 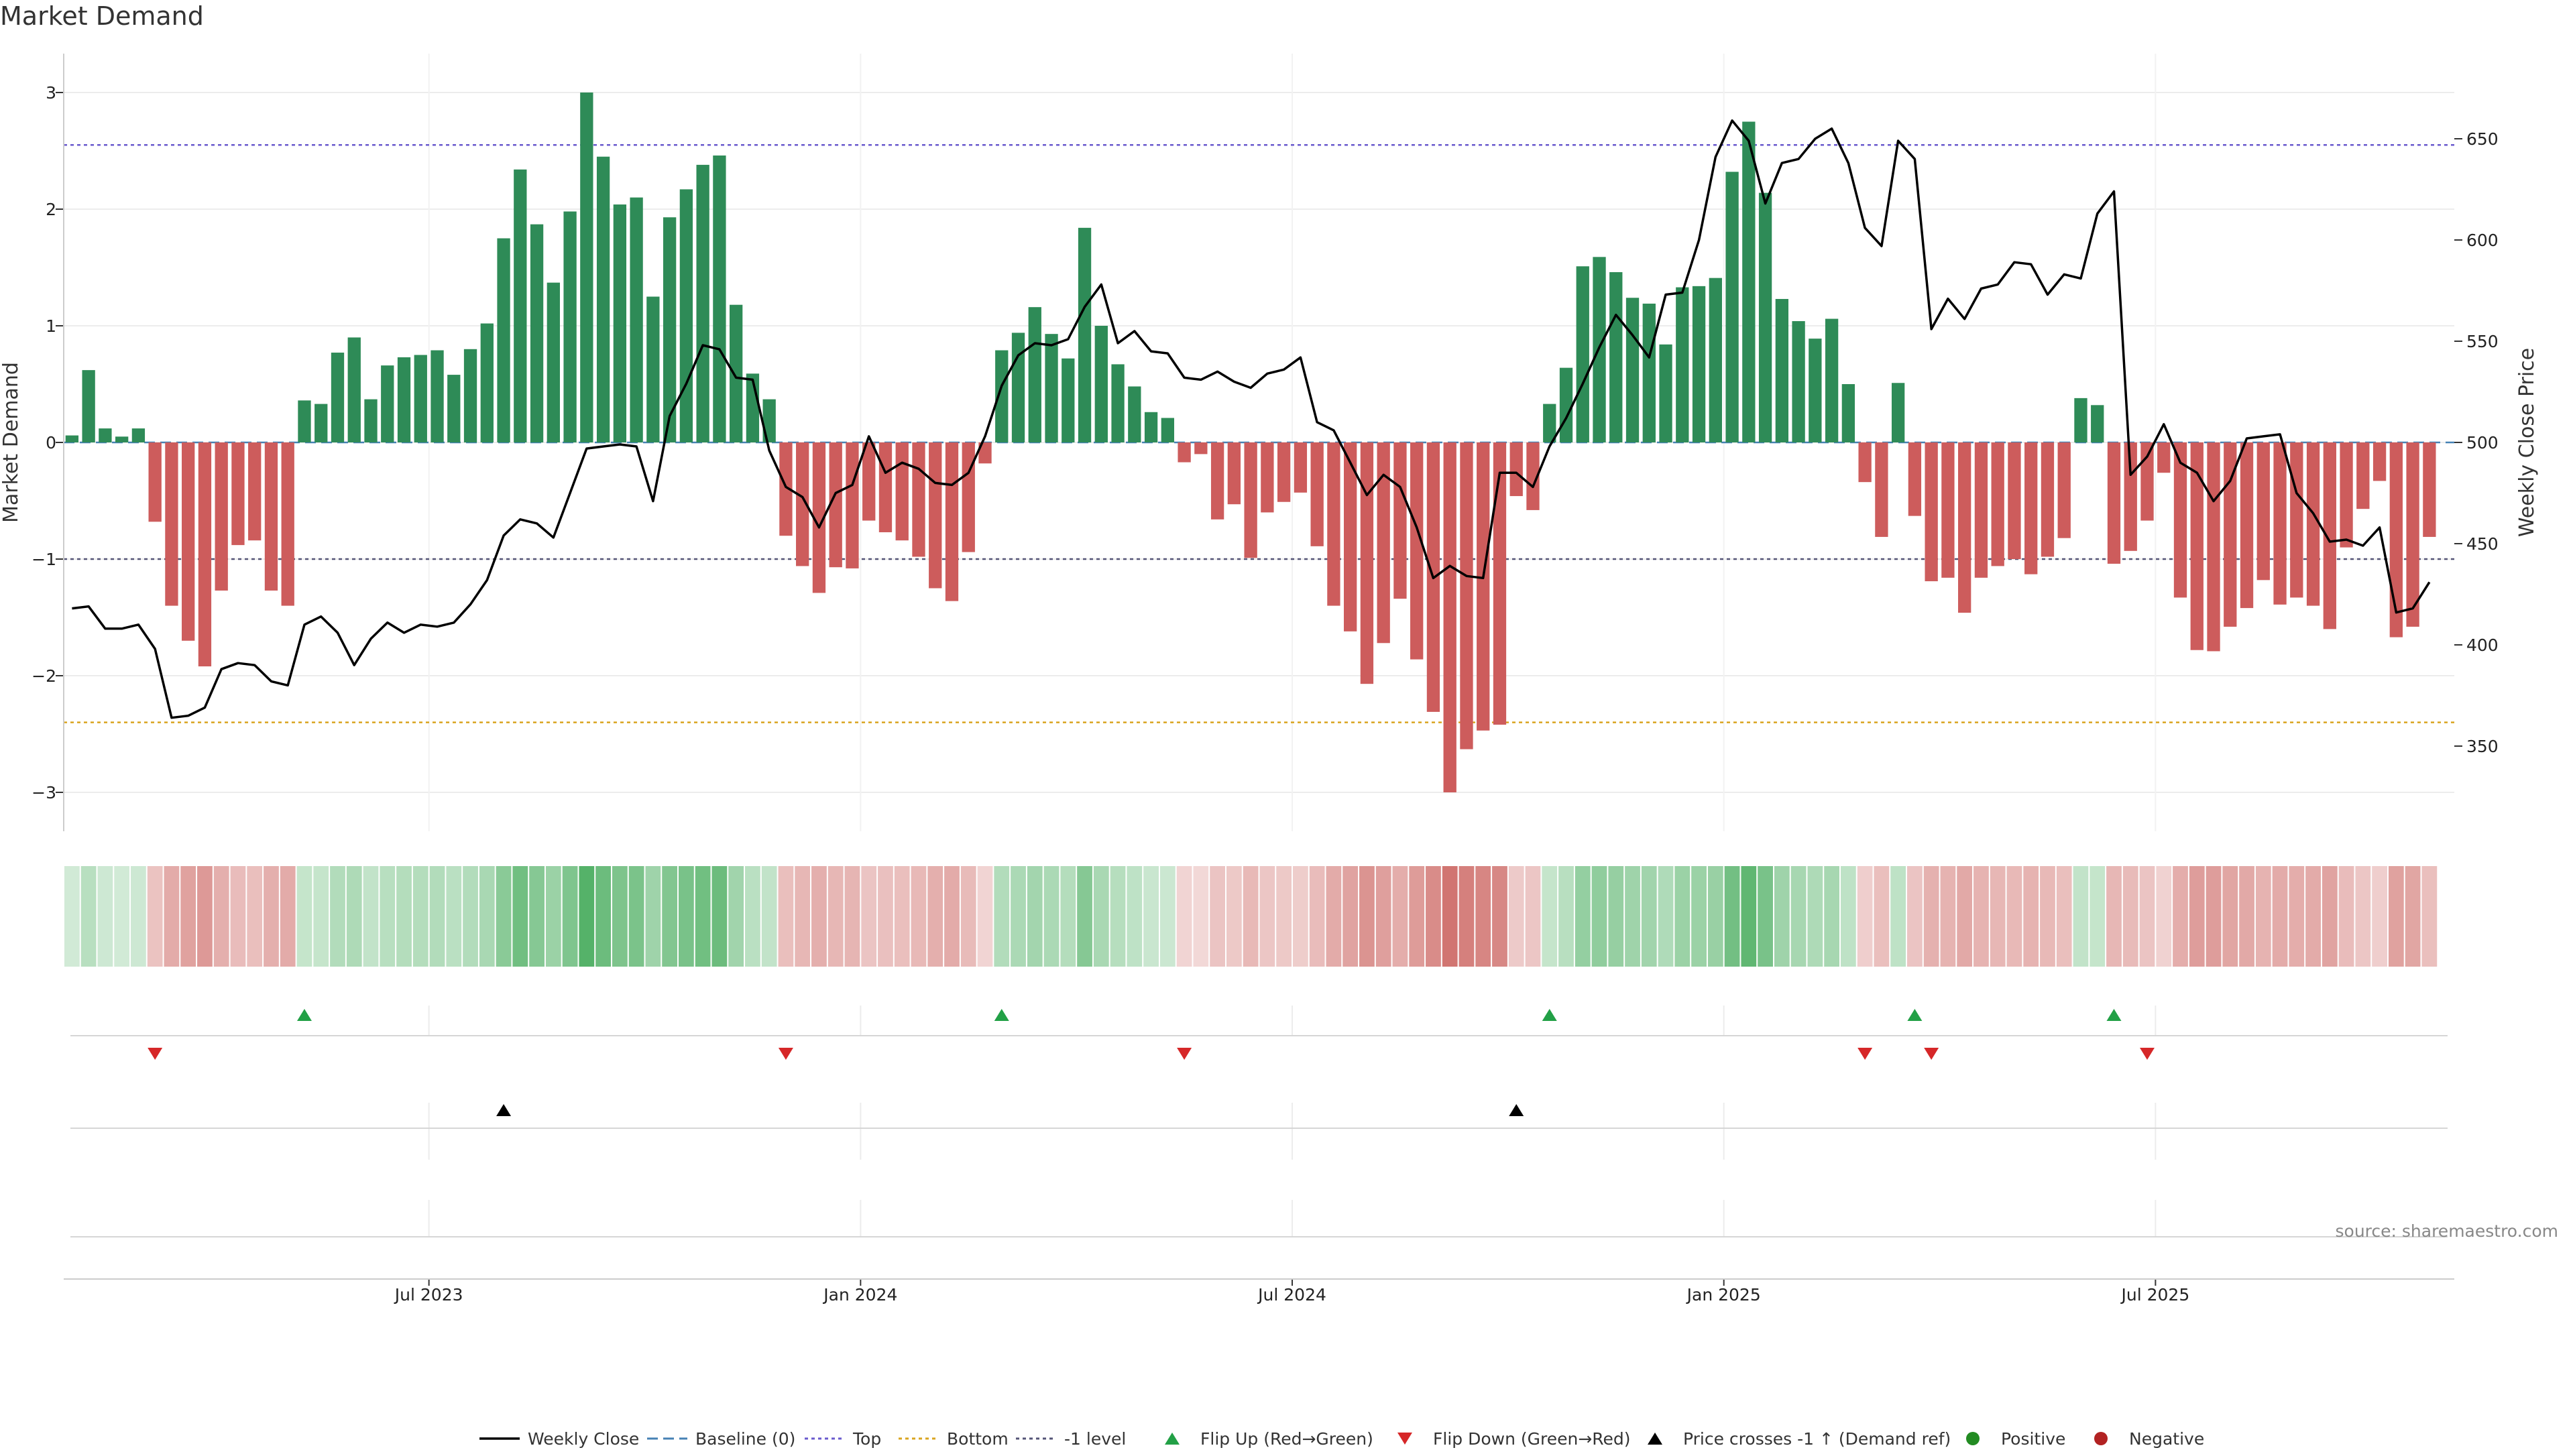 I want to click on y-tick-label: −1, so click(x=44, y=559).